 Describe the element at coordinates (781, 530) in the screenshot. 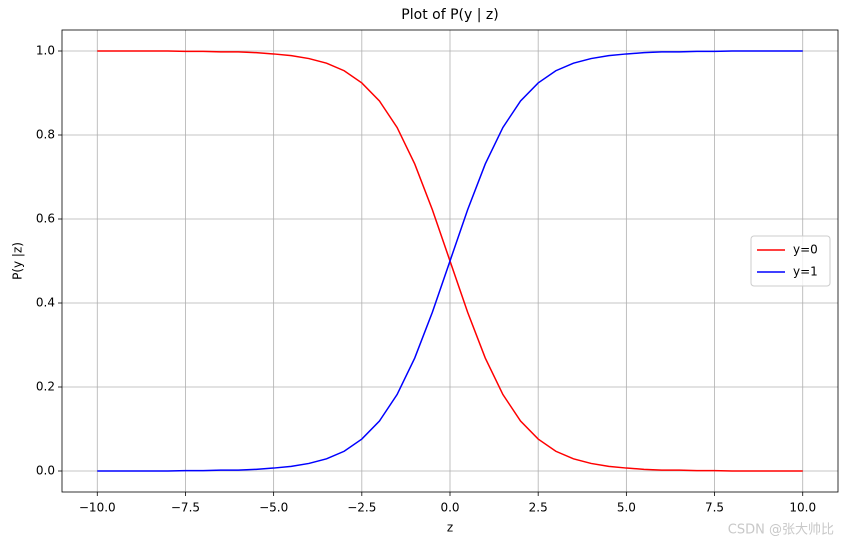

I see `watermark: CSDN @张大帅比` at that location.